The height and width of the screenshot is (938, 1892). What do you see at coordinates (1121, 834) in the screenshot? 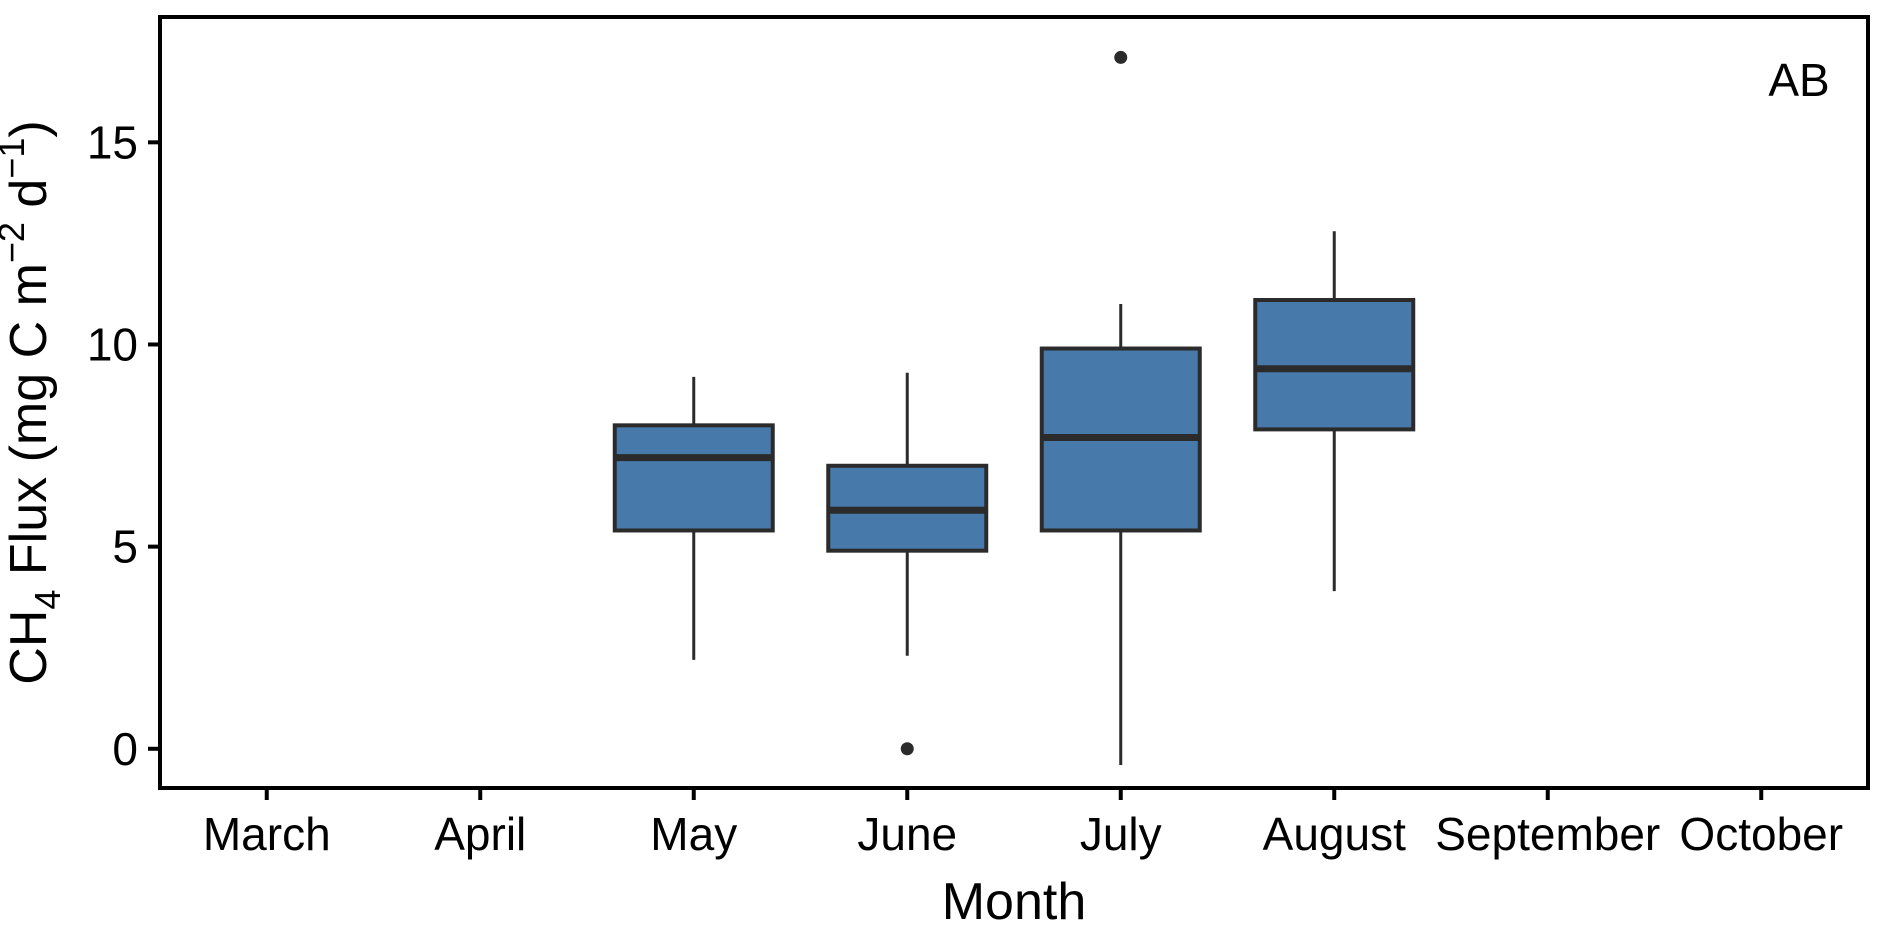
I see `x-tick-label: July` at bounding box center [1121, 834].